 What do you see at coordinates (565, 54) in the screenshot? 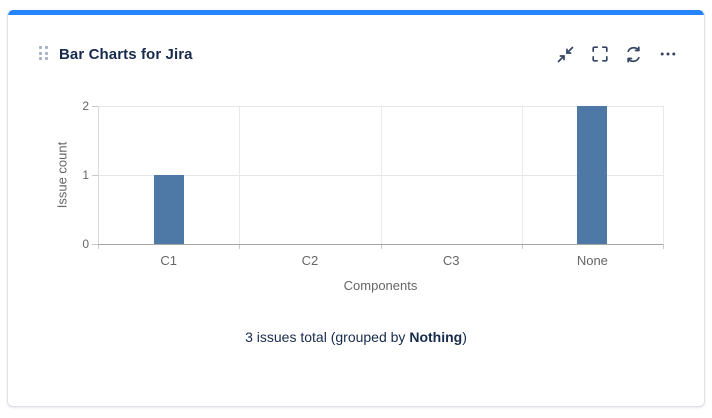
I see `collapse-icon` at bounding box center [565, 54].